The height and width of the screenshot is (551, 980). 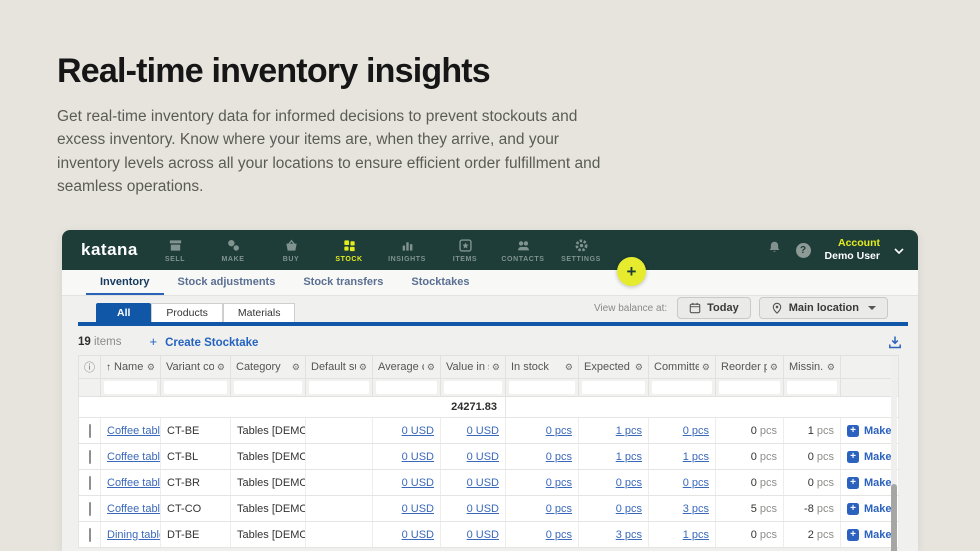 I want to click on chevron-down-icon, so click(x=899, y=250).